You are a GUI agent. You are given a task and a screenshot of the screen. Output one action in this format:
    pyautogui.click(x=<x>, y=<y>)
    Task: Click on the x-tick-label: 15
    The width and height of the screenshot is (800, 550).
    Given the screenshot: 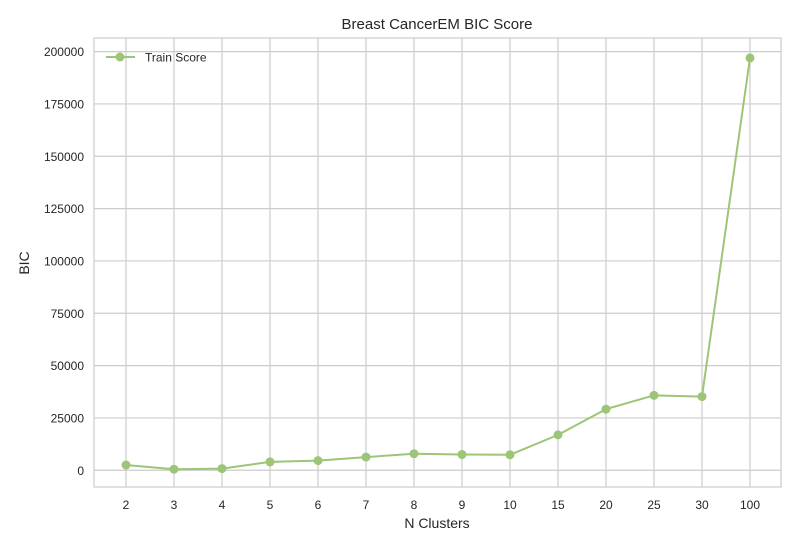 What is the action you would take?
    pyautogui.click(x=558, y=505)
    